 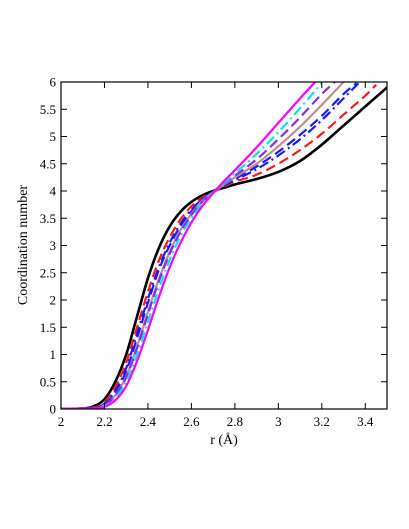 I want to click on x-tick-label: 2.4, so click(x=148, y=421).